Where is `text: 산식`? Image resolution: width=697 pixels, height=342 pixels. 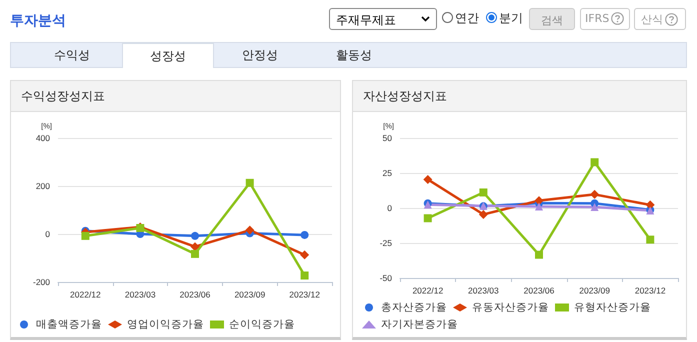 text: 산식 is located at coordinates (652, 19).